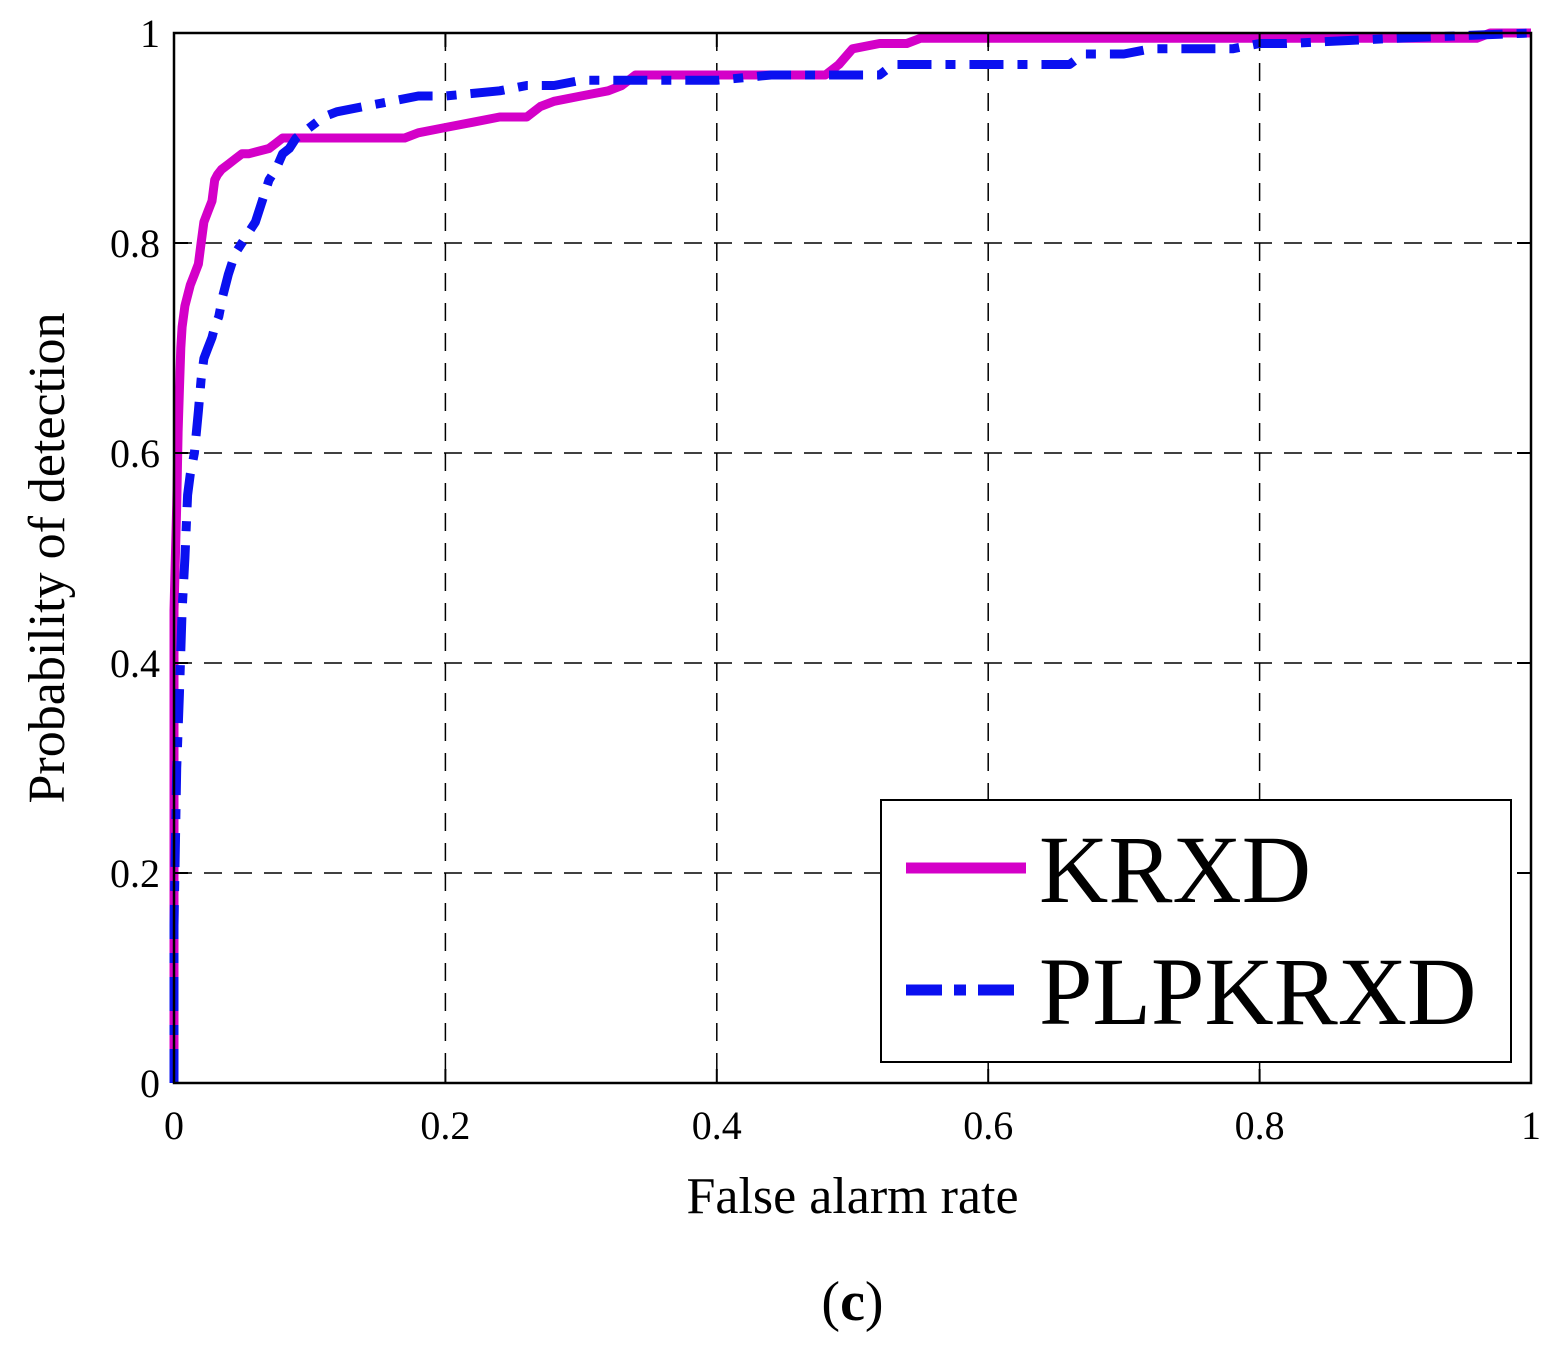 Image resolution: width=1559 pixels, height=1351 pixels. I want to click on x-tick-label-4: 0.8, so click(1260, 1125).